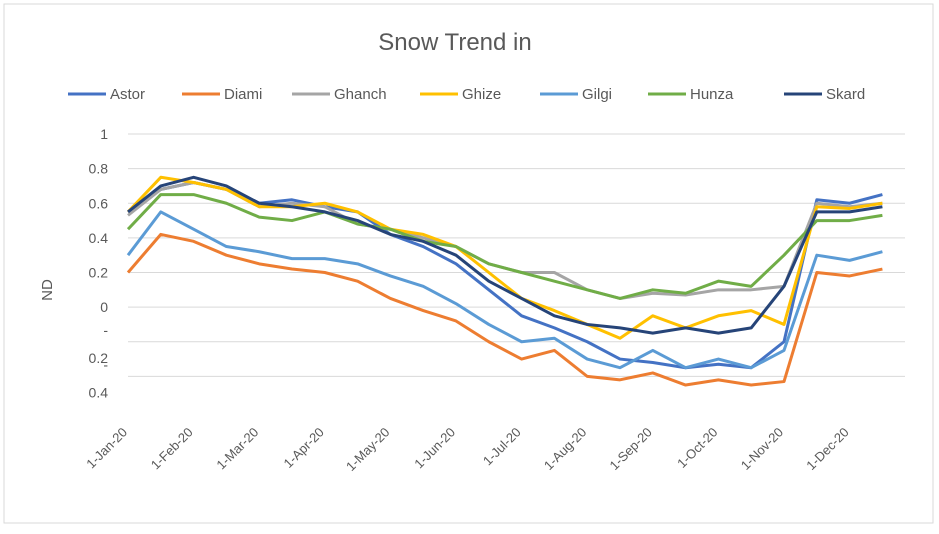  I want to click on y-tick-label: 0.8, so click(99, 169).